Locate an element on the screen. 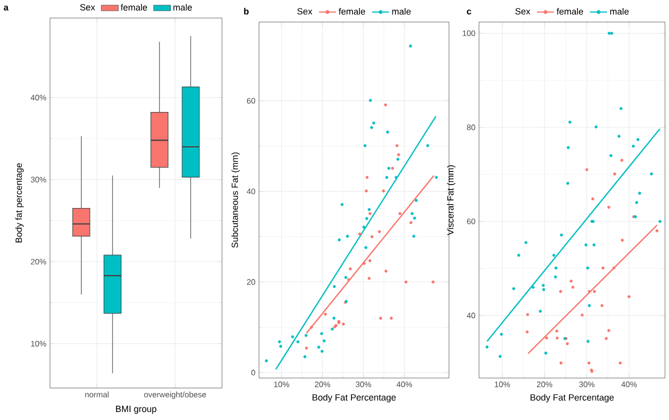  y-axis-title: Subcutaneous Fat (mm) is located at coordinates (235, 200).